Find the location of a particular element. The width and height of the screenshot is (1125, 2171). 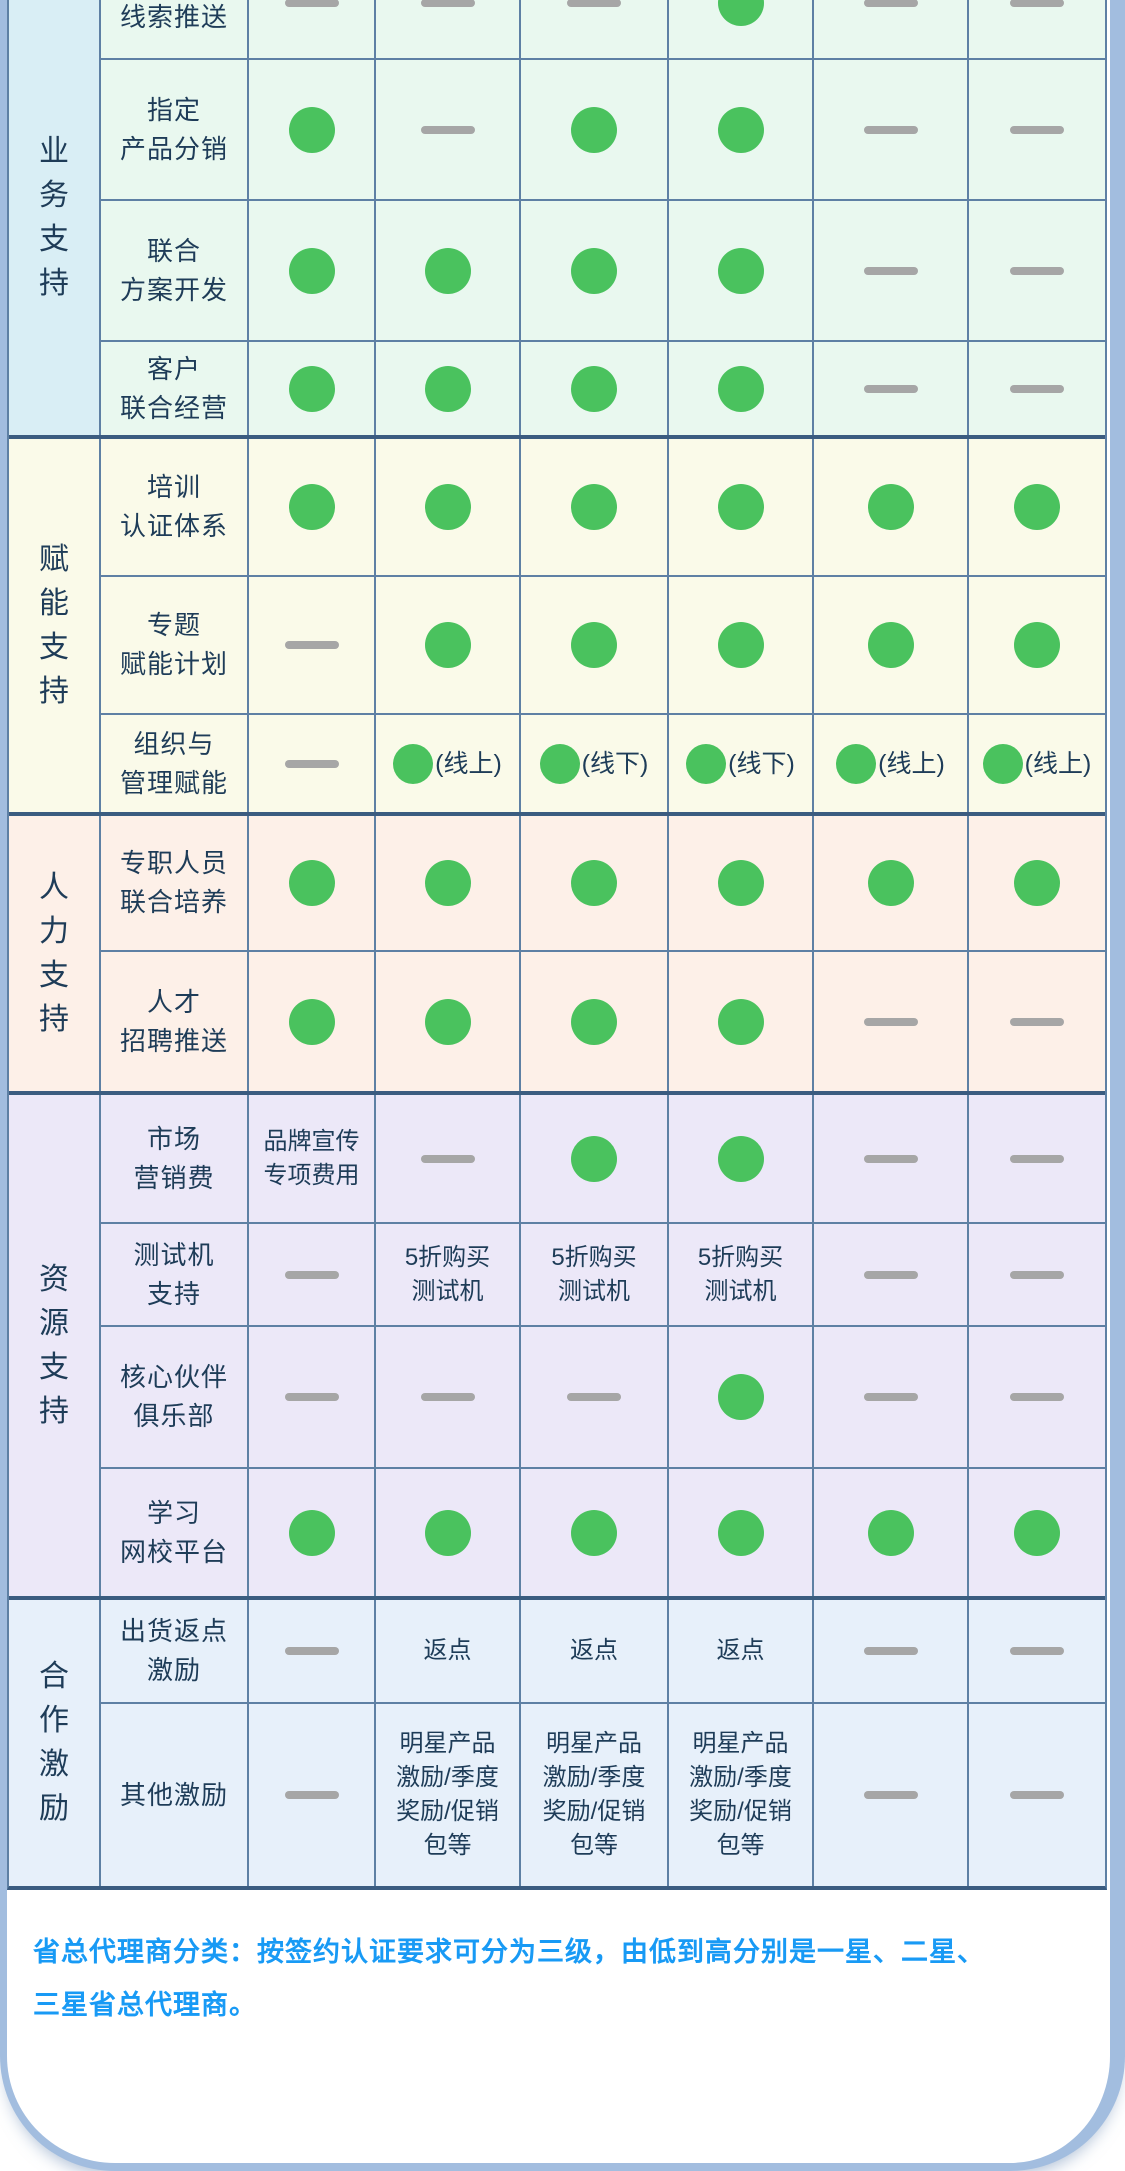

row-label-cell: 专职人员 联合培养 is located at coordinates (174, 883).